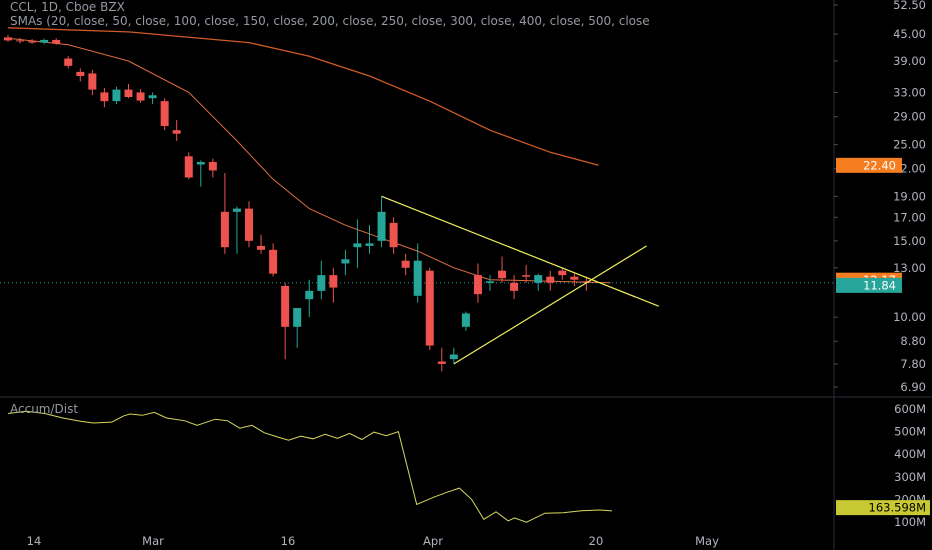 The image size is (932, 550). What do you see at coordinates (910, 409) in the screenshot?
I see `indicator-tick-label: 600M` at bounding box center [910, 409].